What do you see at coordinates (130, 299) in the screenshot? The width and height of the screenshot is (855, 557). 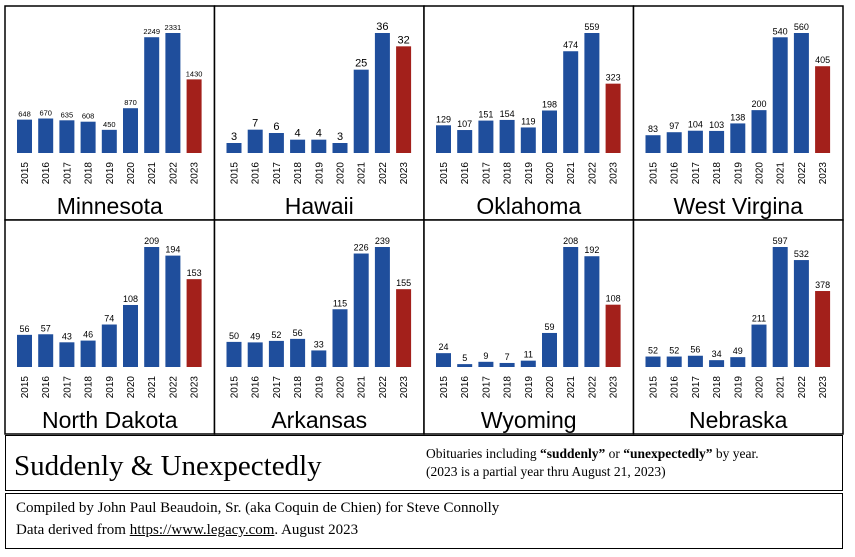 I see `data-label: 108` at bounding box center [130, 299].